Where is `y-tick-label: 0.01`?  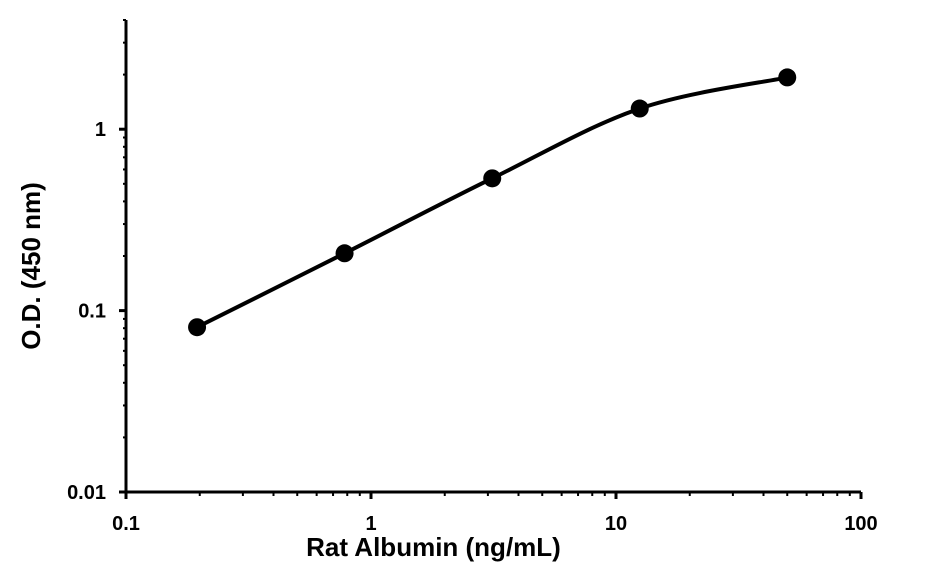 y-tick-label: 0.01 is located at coordinates (86, 493).